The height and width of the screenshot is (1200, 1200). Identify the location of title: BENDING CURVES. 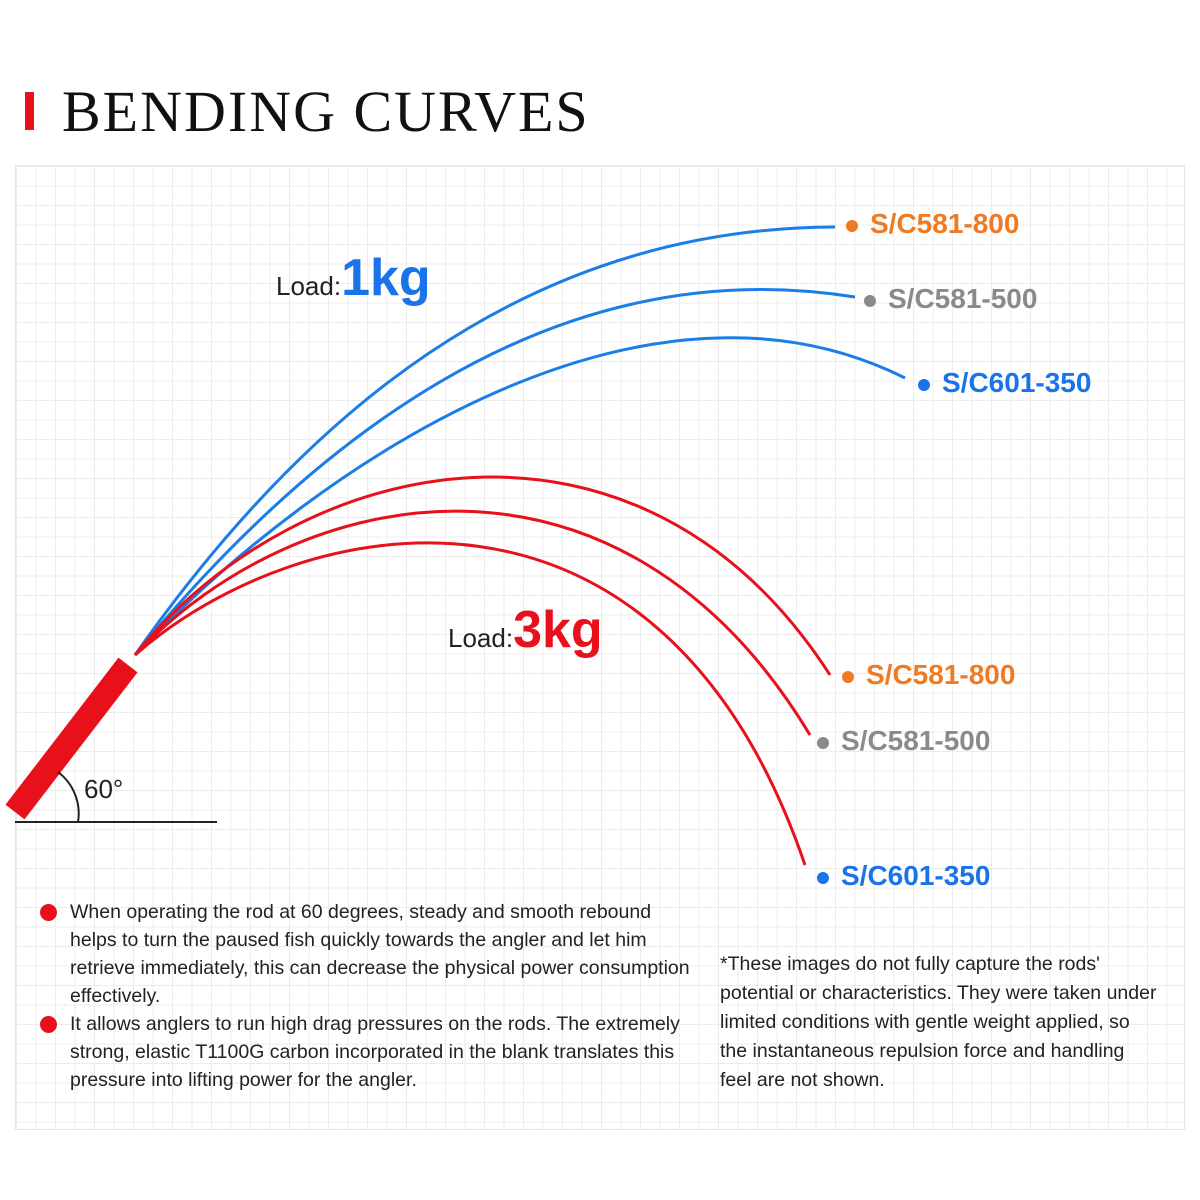
(326, 111).